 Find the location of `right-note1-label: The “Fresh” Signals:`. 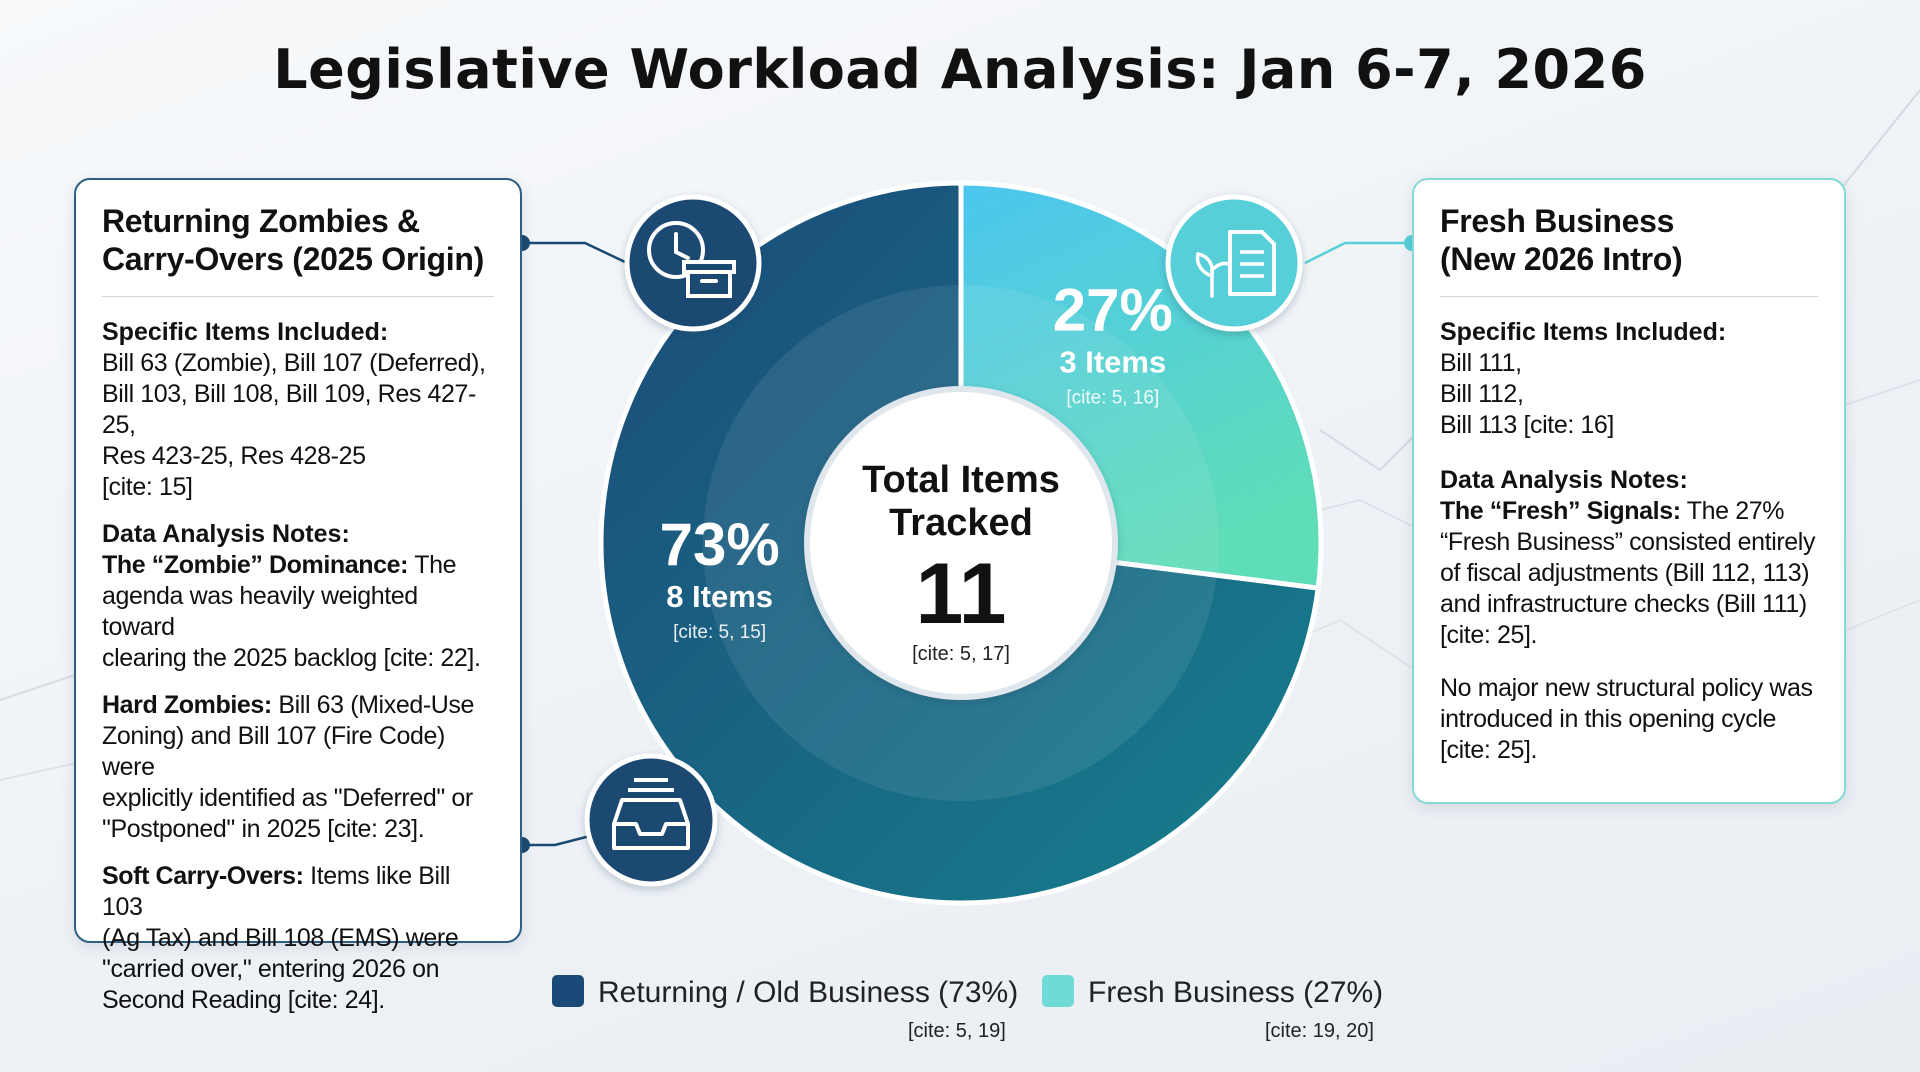

right-note1-label: The “Fresh” Signals: is located at coordinates (1560, 511).